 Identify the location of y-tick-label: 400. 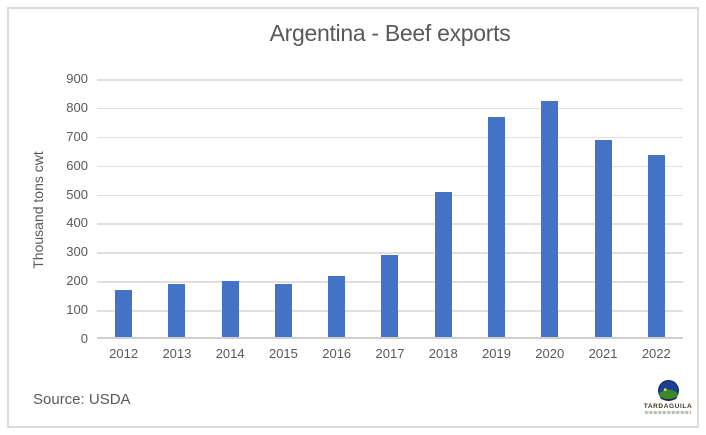
(77, 223).